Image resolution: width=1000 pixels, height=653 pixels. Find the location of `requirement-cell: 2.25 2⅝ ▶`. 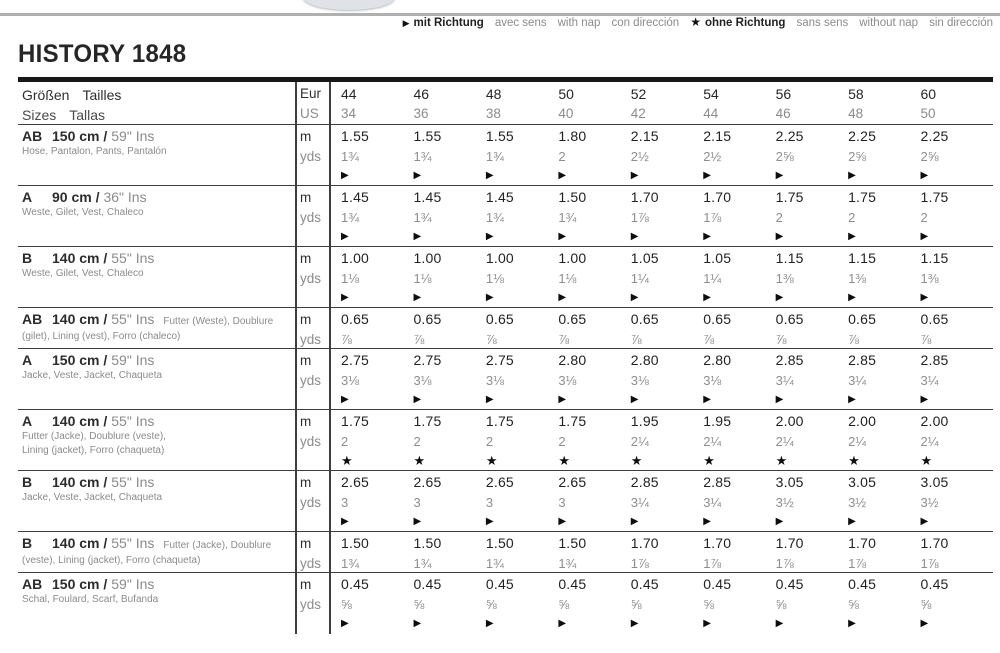

requirement-cell: 2.25 2⅝ ▶ is located at coordinates (812, 155).